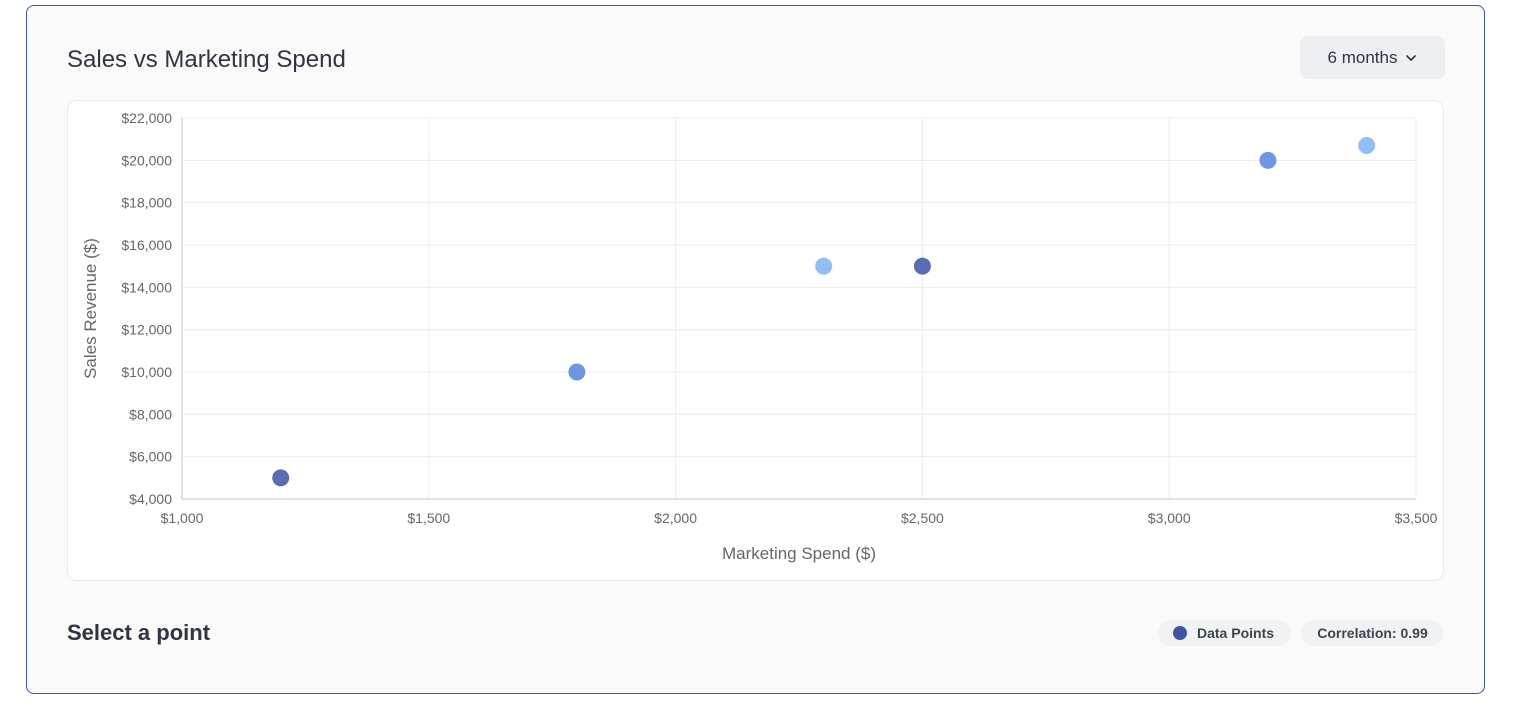 The height and width of the screenshot is (701, 1513). What do you see at coordinates (146, 245) in the screenshot?
I see `y-tick-label: $16,000` at bounding box center [146, 245].